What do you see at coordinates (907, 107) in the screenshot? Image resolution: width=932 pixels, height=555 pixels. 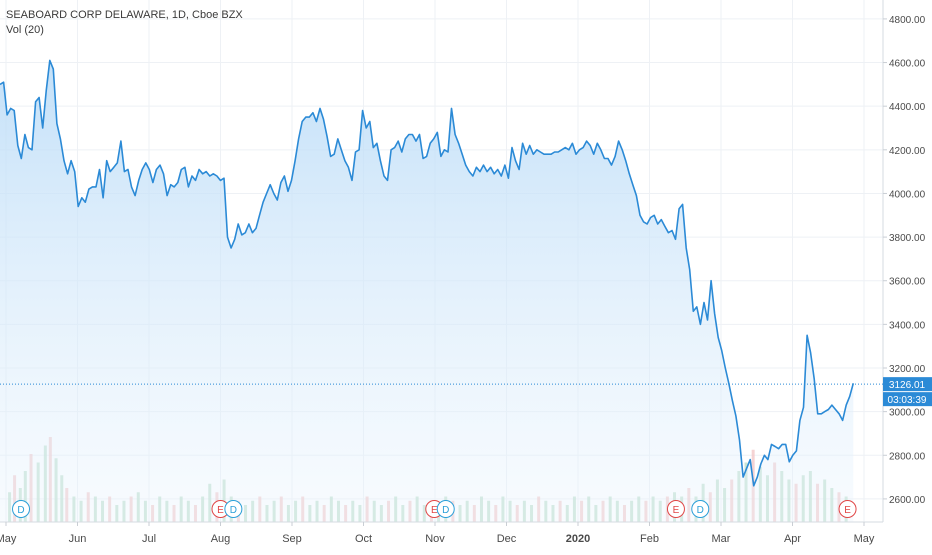 I see `y-tick-label: 4400.00` at bounding box center [907, 107].